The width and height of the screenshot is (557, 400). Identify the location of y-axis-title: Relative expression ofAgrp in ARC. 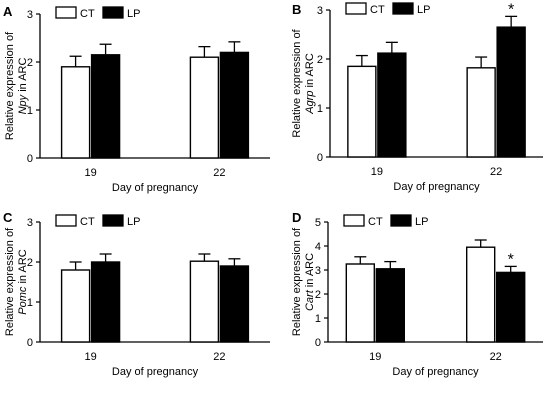
(303, 82).